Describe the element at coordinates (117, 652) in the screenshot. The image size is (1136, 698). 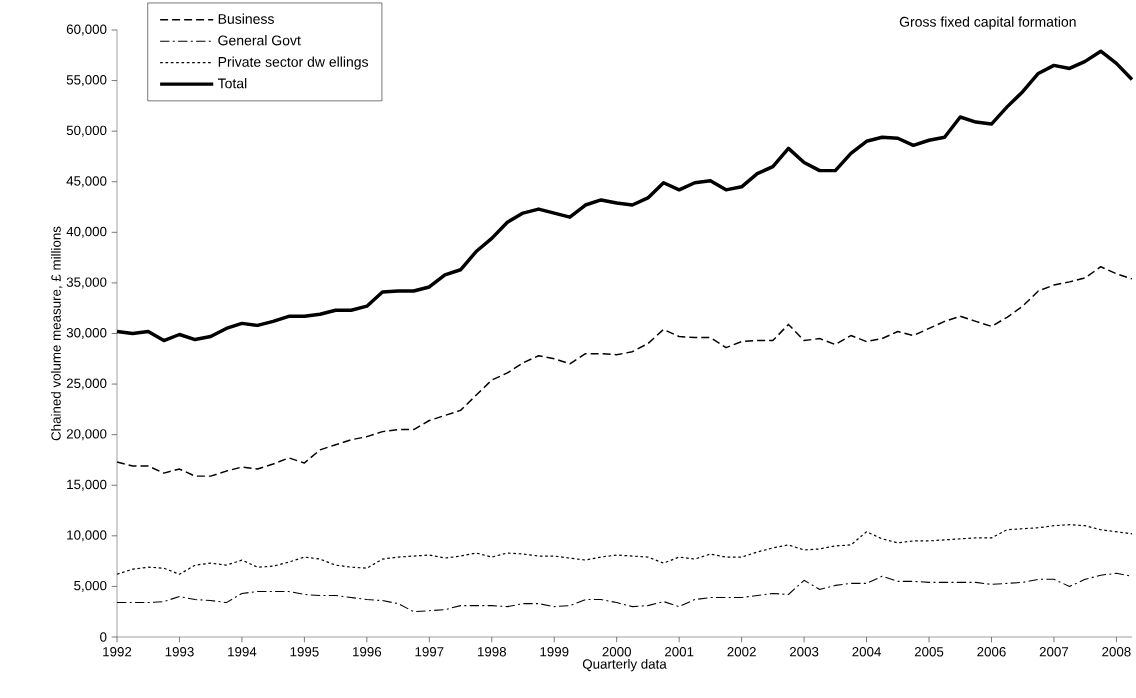
I see `x-tick-label: 1992` at that location.